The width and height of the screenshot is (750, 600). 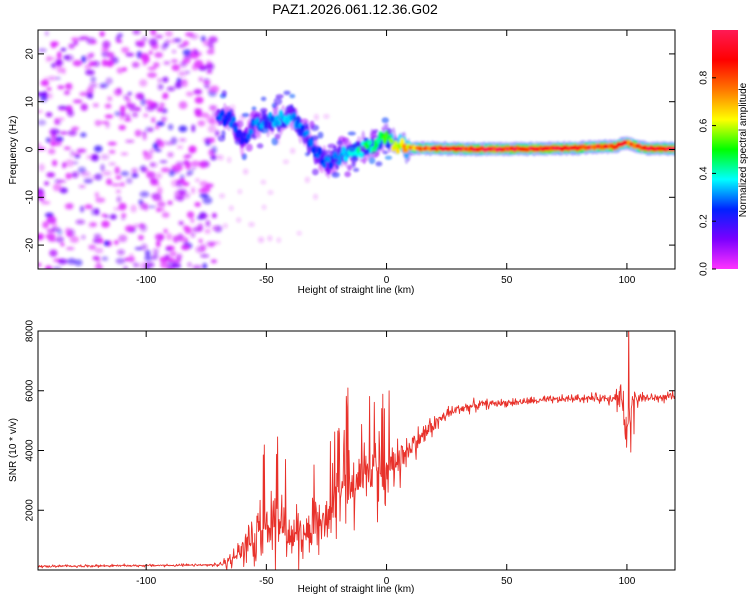 What do you see at coordinates (266, 581) in the screenshot?
I see `snr-x-tick-label: -50` at bounding box center [266, 581].